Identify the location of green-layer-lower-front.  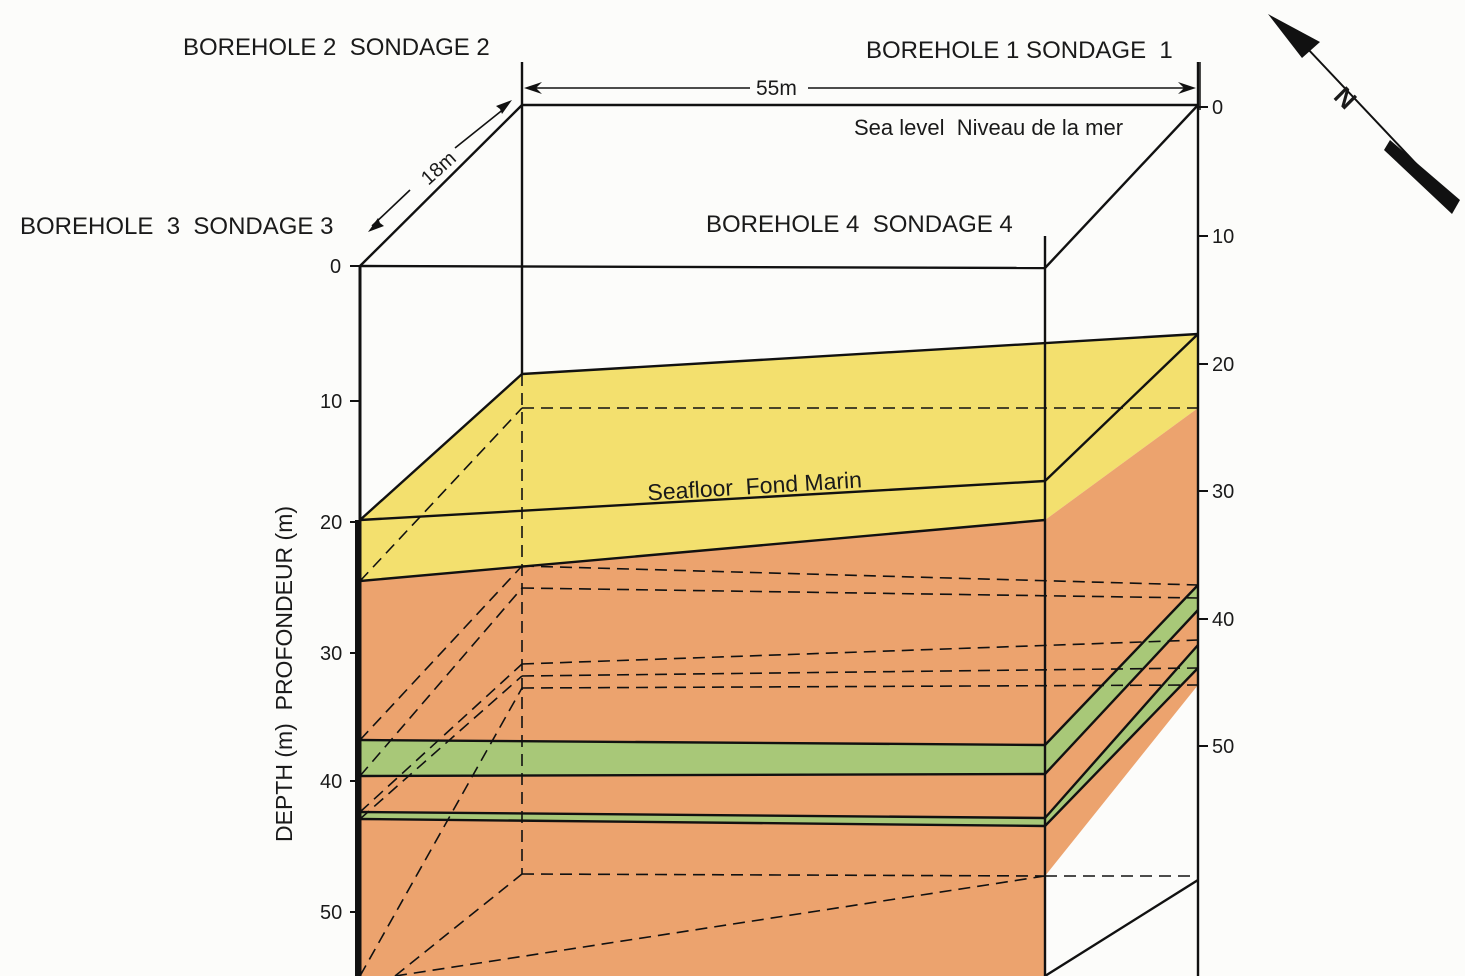
(702, 819).